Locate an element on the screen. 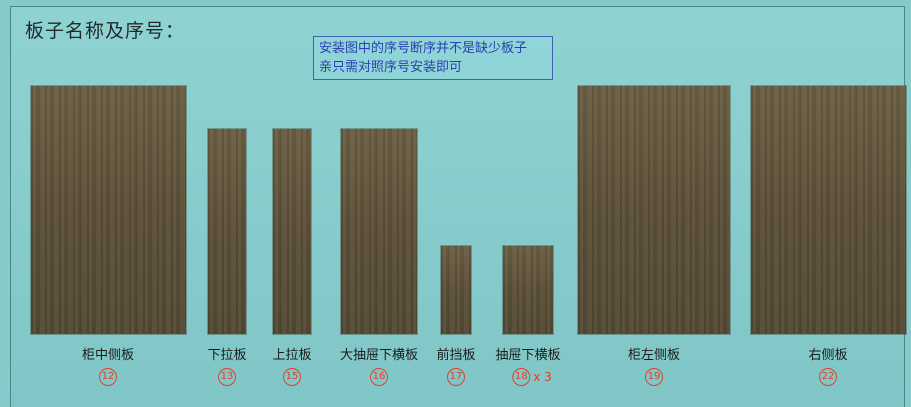 The image size is (911, 407). panel-number-13: 13 is located at coordinates (227, 377).